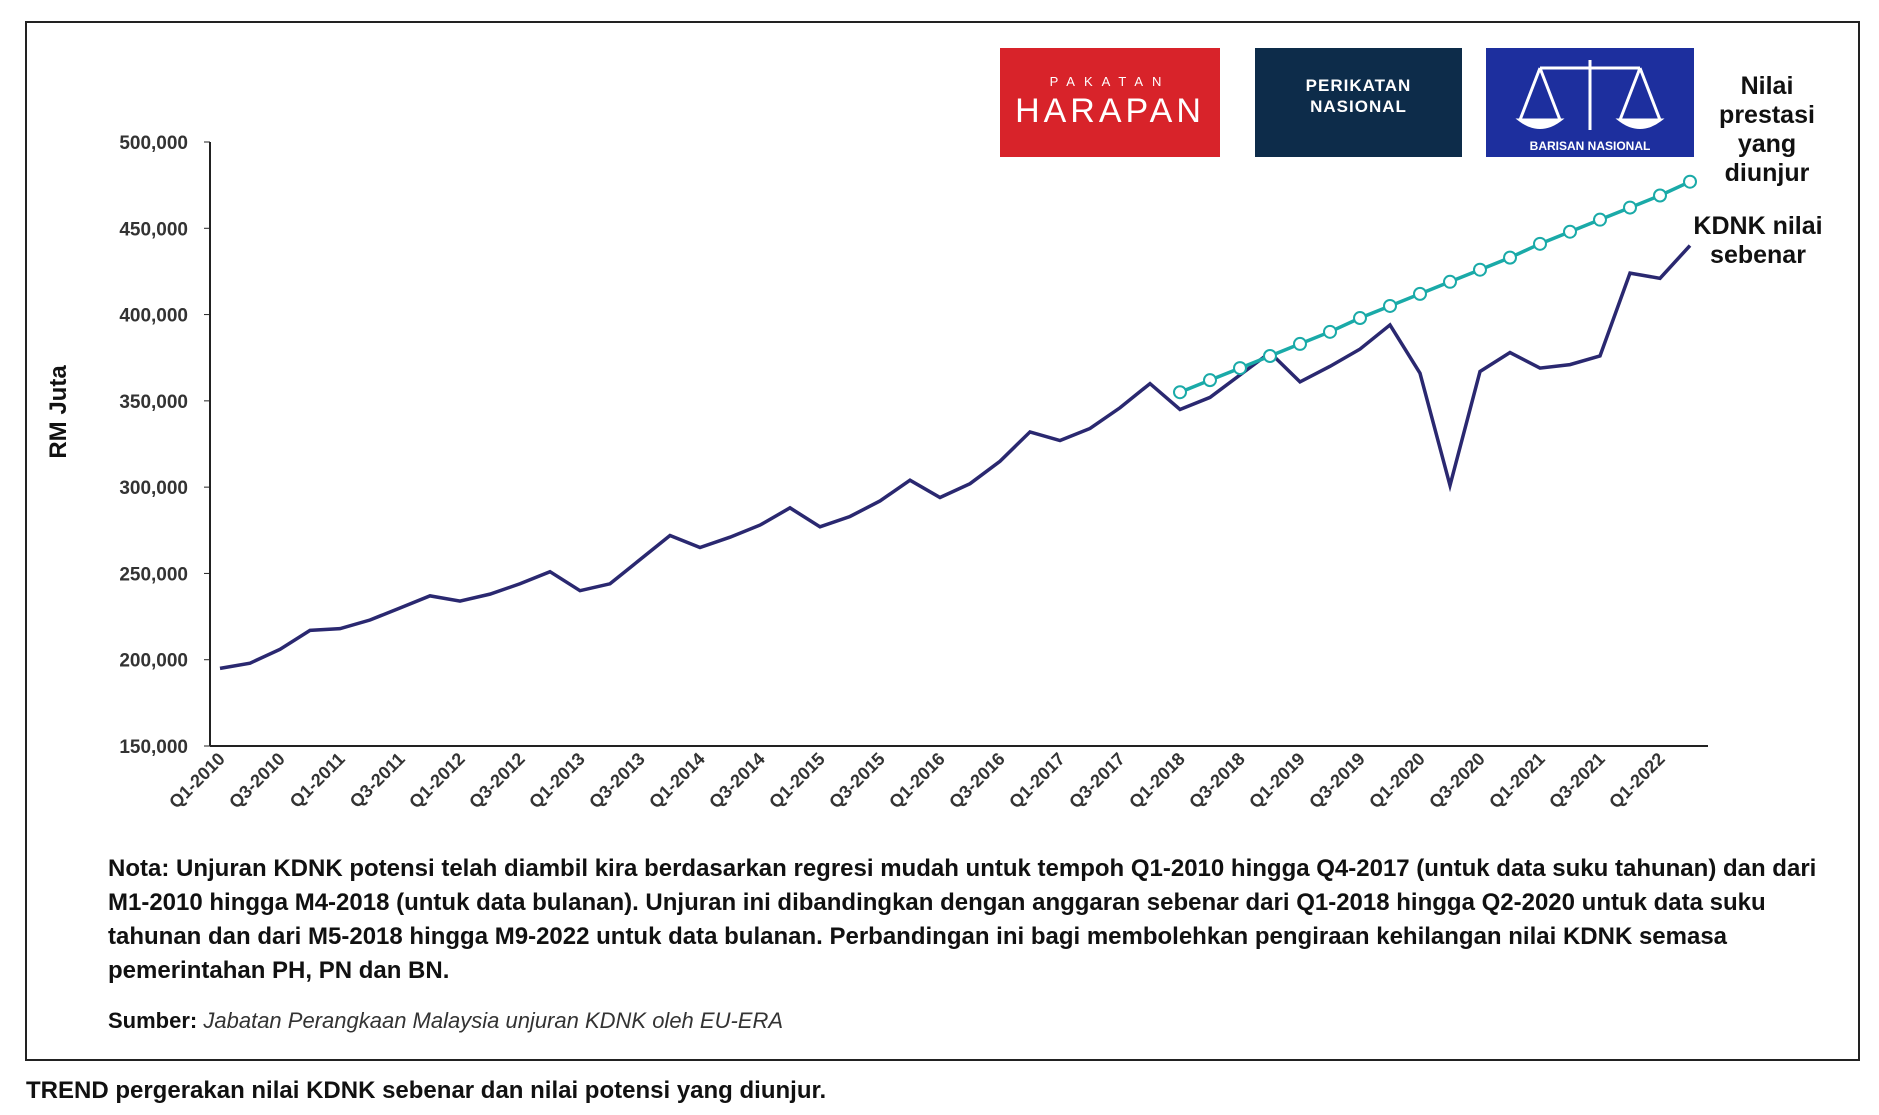  Describe the element at coordinates (153, 488) in the screenshot. I see `y-tick-label: 300,000` at that location.